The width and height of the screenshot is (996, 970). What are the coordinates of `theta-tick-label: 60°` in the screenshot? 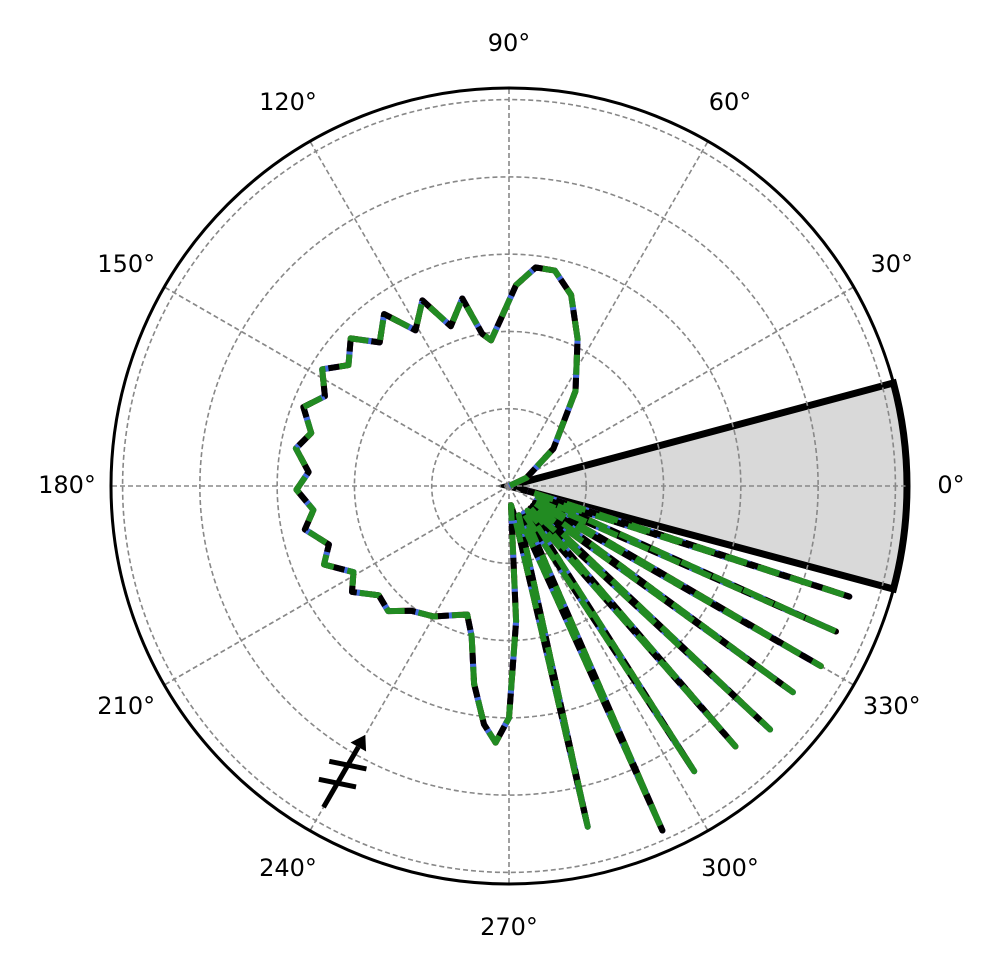 It's located at (730, 102).